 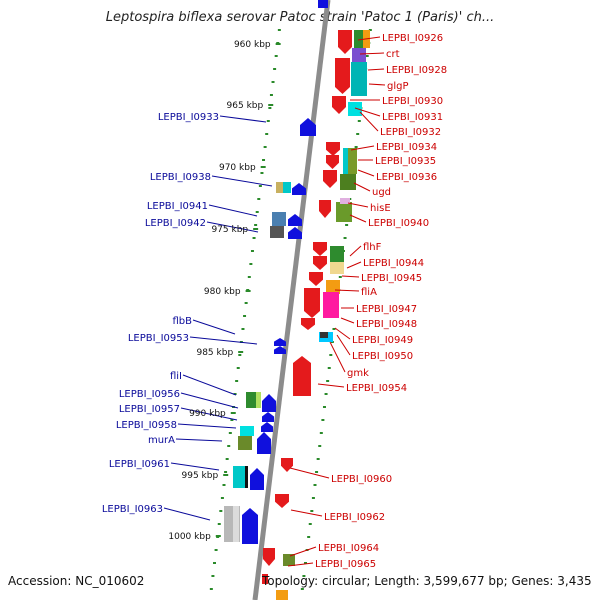 I want to click on scale-label: 990 kbp, so click(x=207, y=414).